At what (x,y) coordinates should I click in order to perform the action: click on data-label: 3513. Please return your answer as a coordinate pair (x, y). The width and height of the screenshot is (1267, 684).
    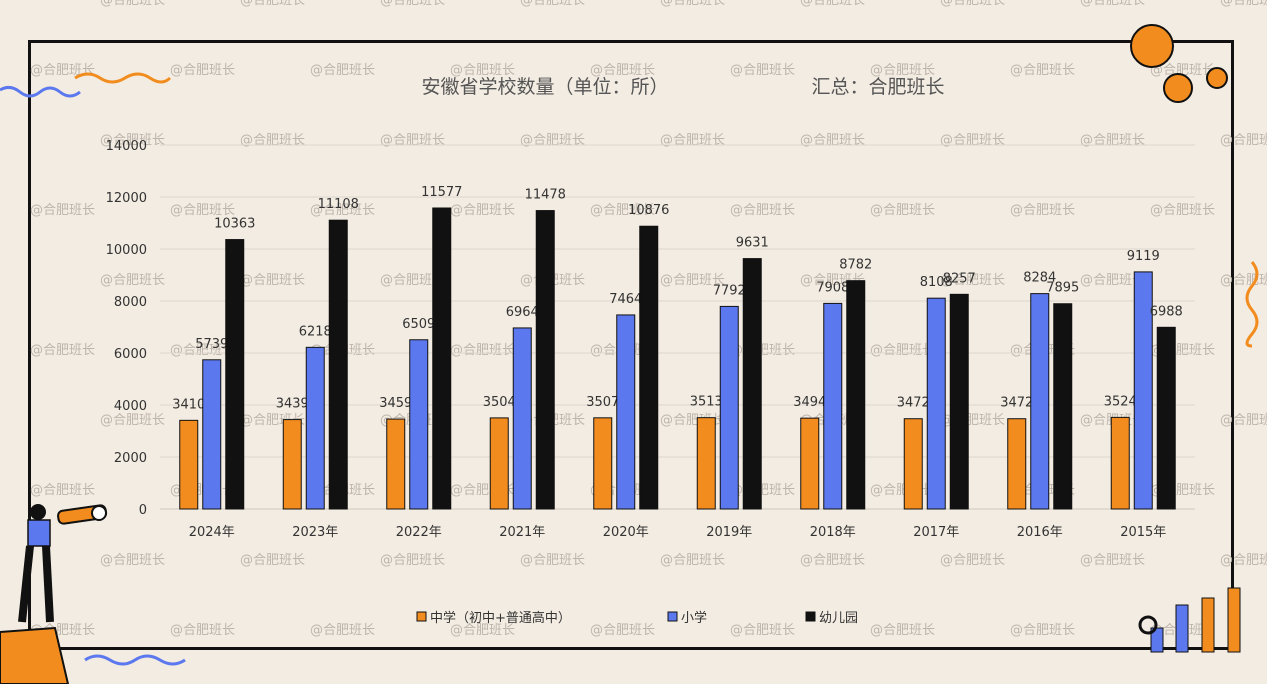
    Looking at the image, I should click on (706, 402).